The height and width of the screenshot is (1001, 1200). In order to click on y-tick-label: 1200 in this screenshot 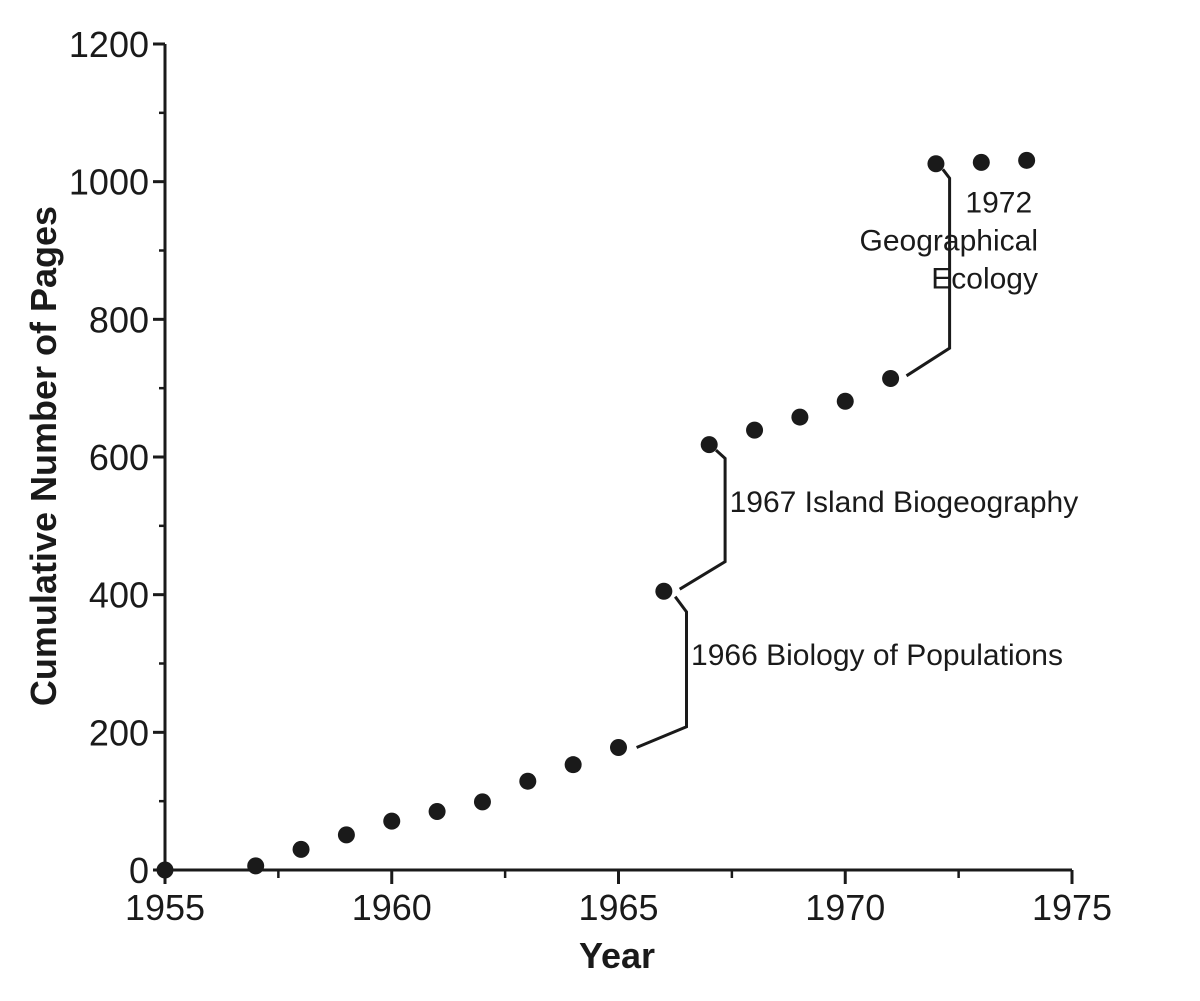, I will do `click(109, 44)`.